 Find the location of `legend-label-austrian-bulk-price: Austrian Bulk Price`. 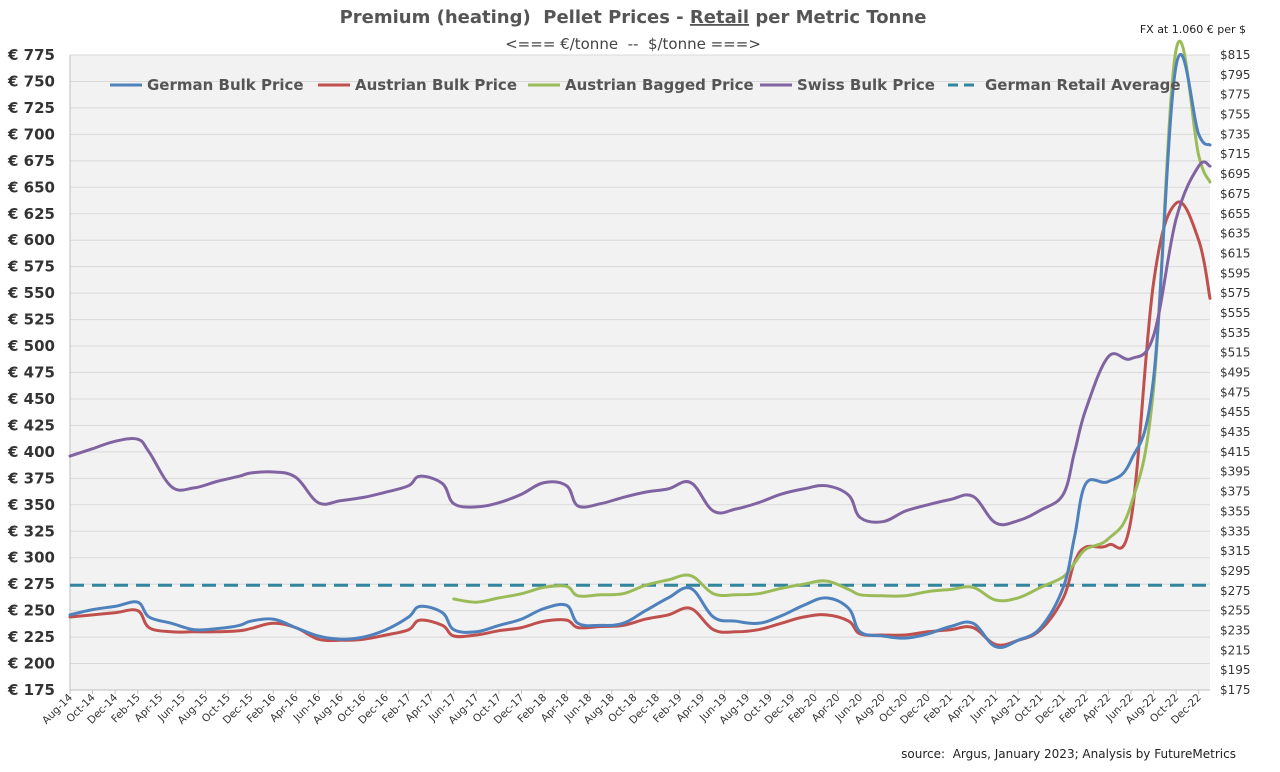

legend-label-austrian-bulk-price: Austrian Bulk Price is located at coordinates (436, 85).